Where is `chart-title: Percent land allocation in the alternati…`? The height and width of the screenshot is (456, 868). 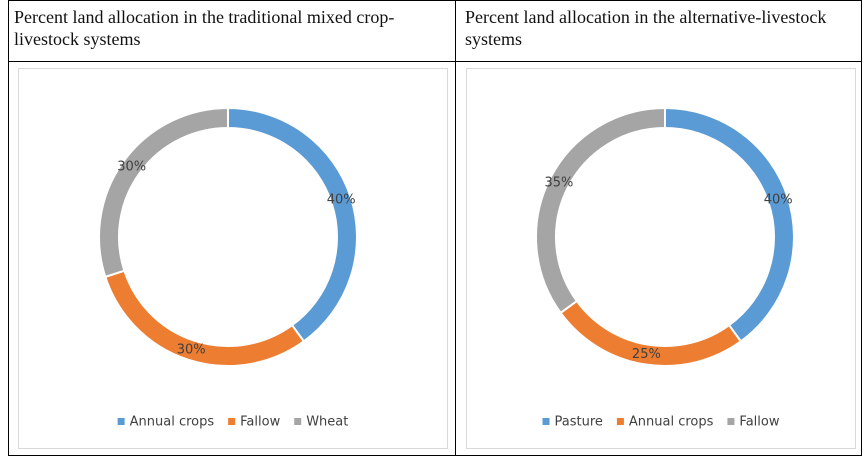 chart-title: Percent land allocation in the alternati… is located at coordinates (646, 28).